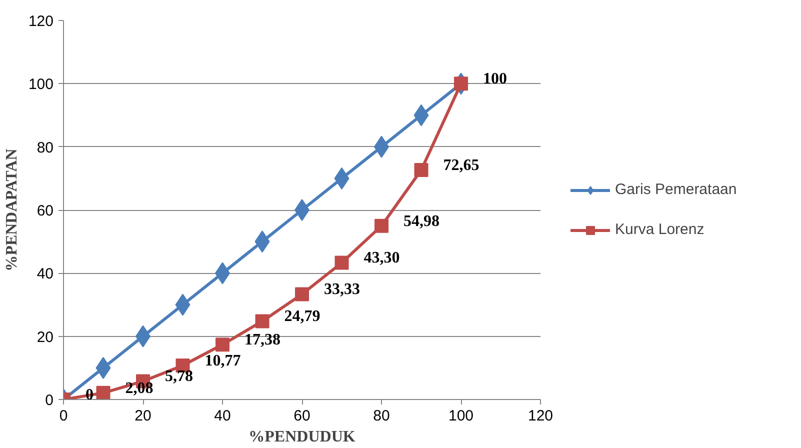  I want to click on x-tick-label: 40, so click(222, 416).